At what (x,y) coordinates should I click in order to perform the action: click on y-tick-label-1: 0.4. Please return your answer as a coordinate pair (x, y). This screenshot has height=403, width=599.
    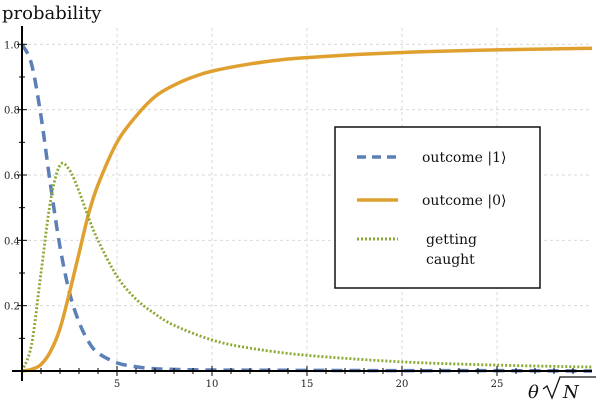
    Looking at the image, I should click on (12, 241).